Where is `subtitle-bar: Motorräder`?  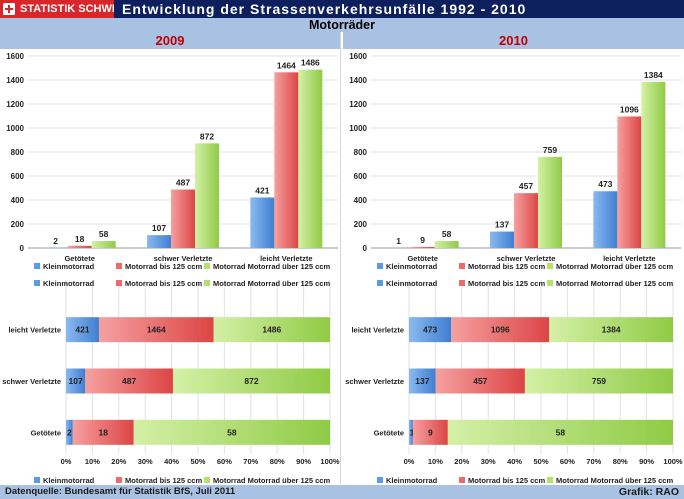
subtitle-bar: Motorräder is located at coordinates (342, 25).